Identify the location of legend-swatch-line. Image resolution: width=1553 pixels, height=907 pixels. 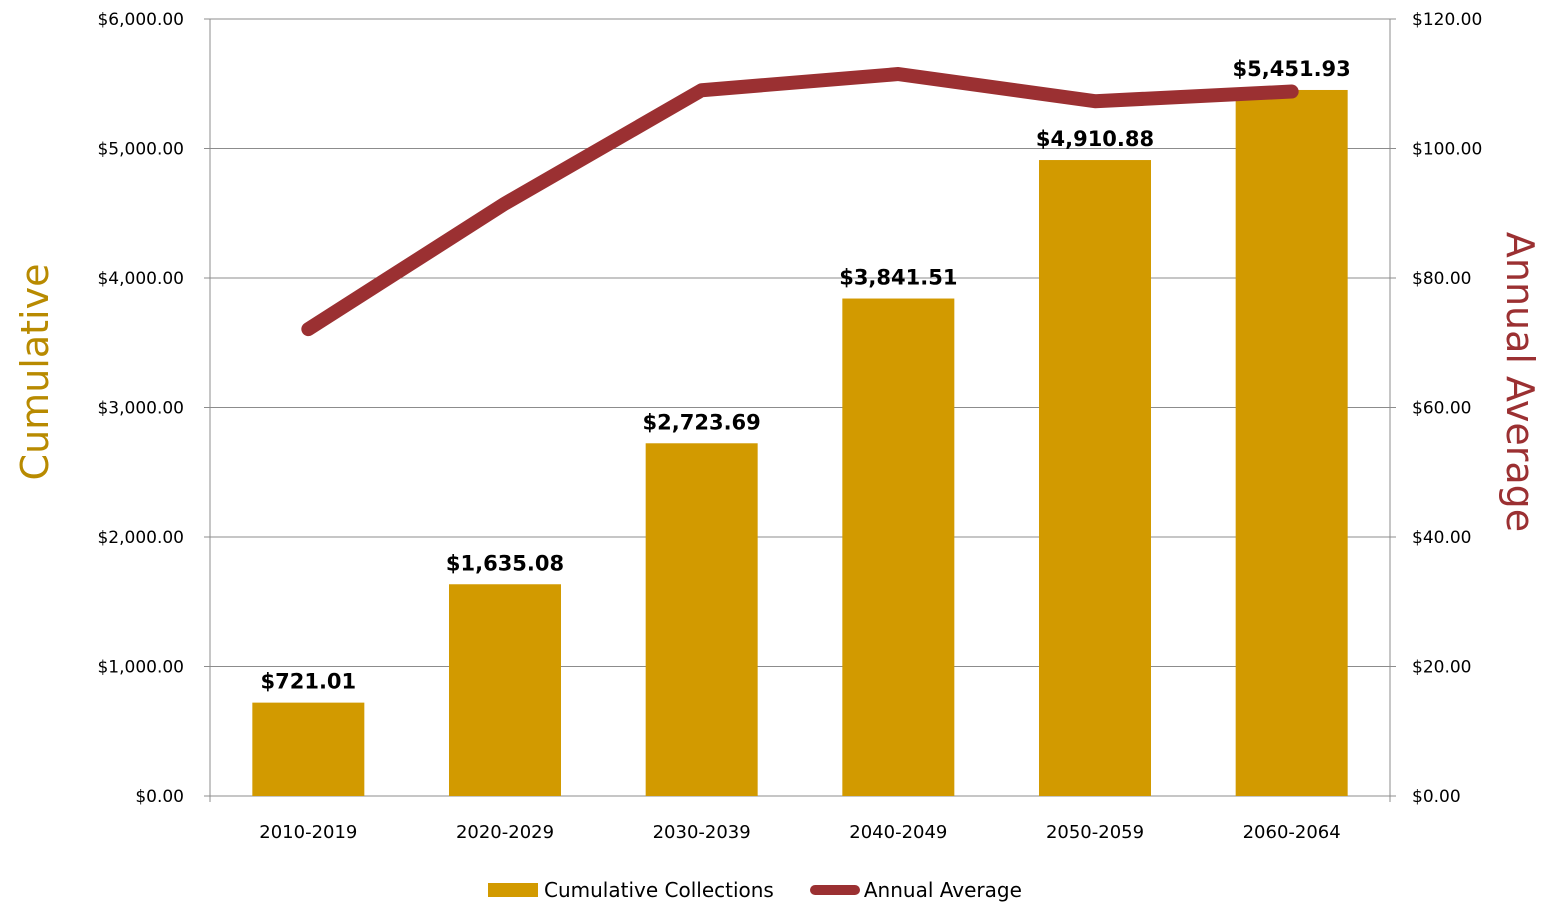
(834, 890).